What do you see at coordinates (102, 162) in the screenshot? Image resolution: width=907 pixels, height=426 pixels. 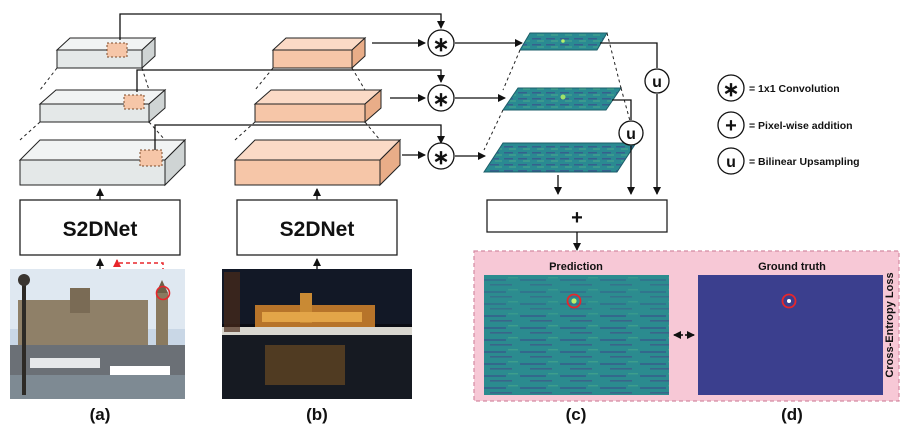 I see `feature-block-a-bottom` at bounding box center [102, 162].